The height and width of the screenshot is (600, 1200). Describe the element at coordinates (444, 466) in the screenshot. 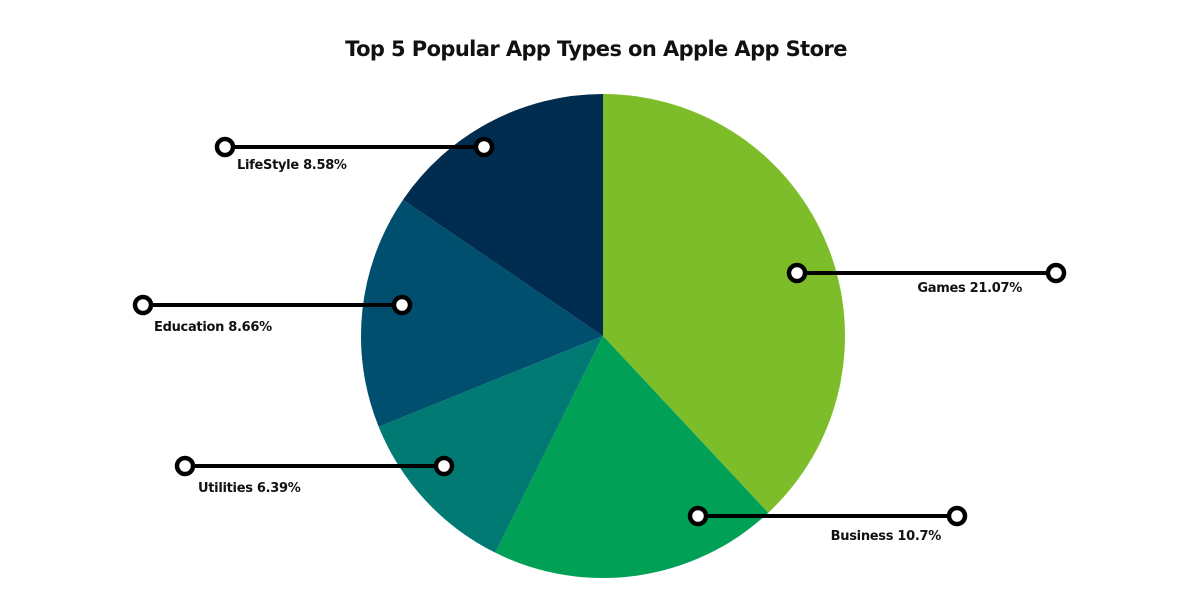

I see `leader-end-end-utilities` at that location.